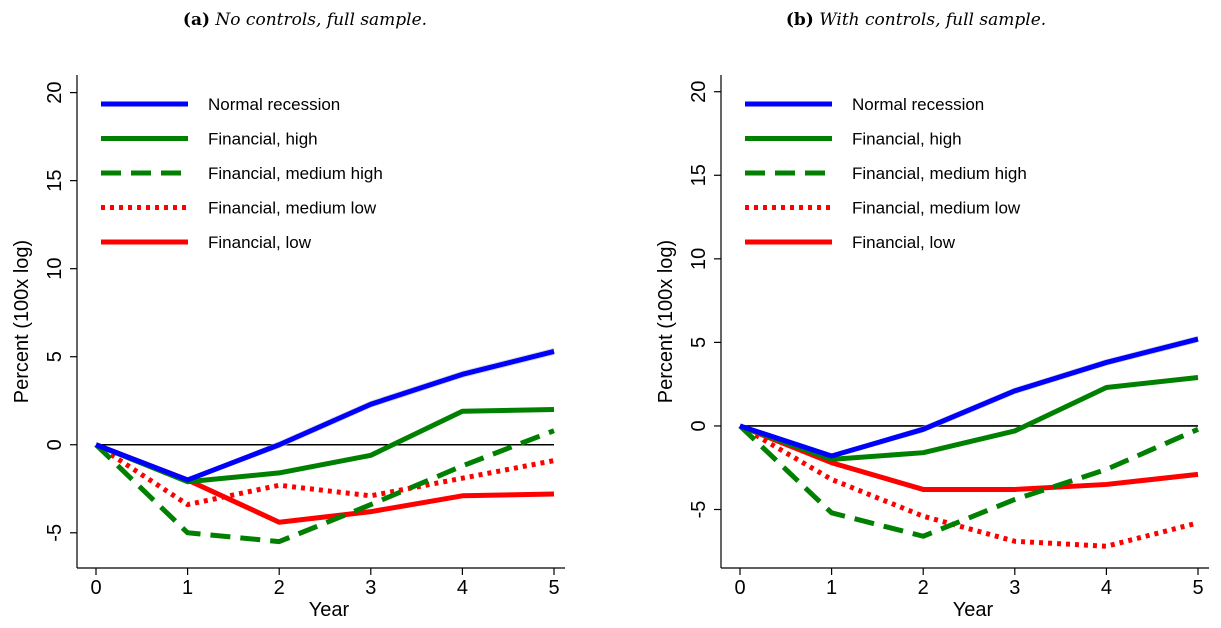 Image resolution: width=1221 pixels, height=628 pixels. What do you see at coordinates (799, 20) in the screenshot?
I see `caption-label: (b)` at bounding box center [799, 20].